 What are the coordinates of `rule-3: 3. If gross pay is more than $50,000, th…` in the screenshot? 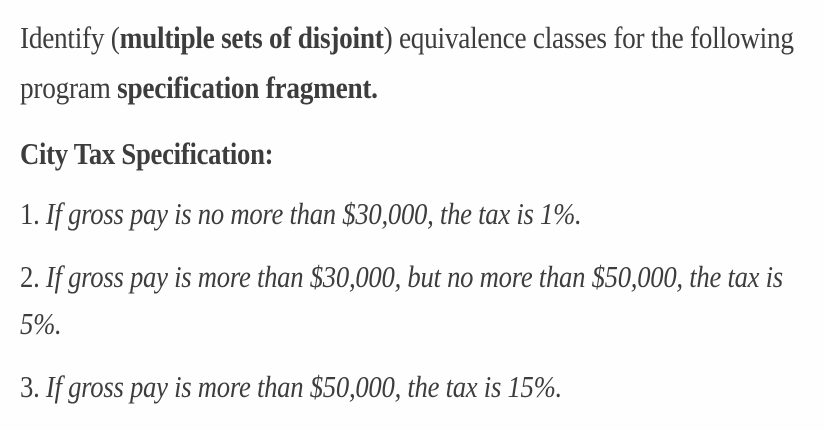 It's located at (291, 387).